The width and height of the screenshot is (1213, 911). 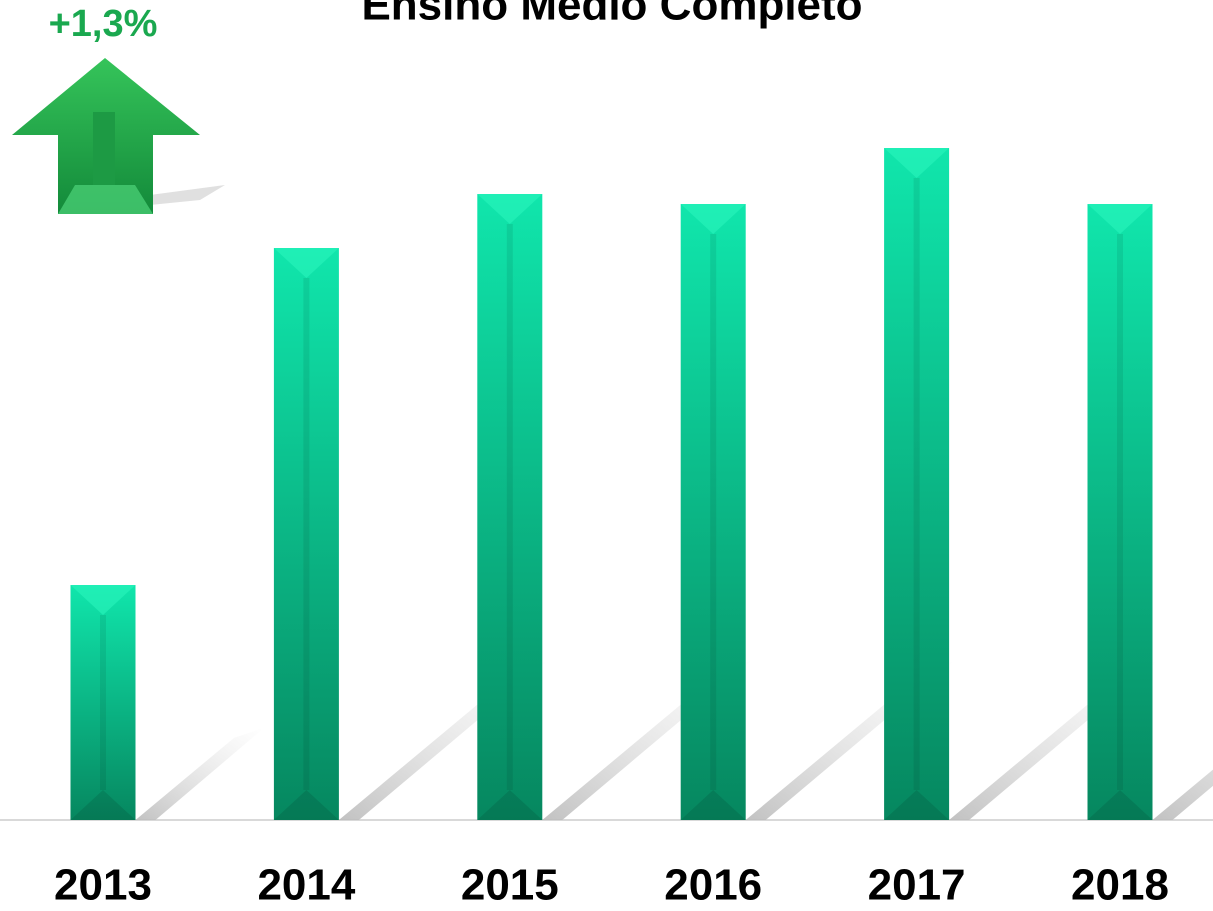 What do you see at coordinates (1120, 885) in the screenshot?
I see `x-tick-label: 2018` at bounding box center [1120, 885].